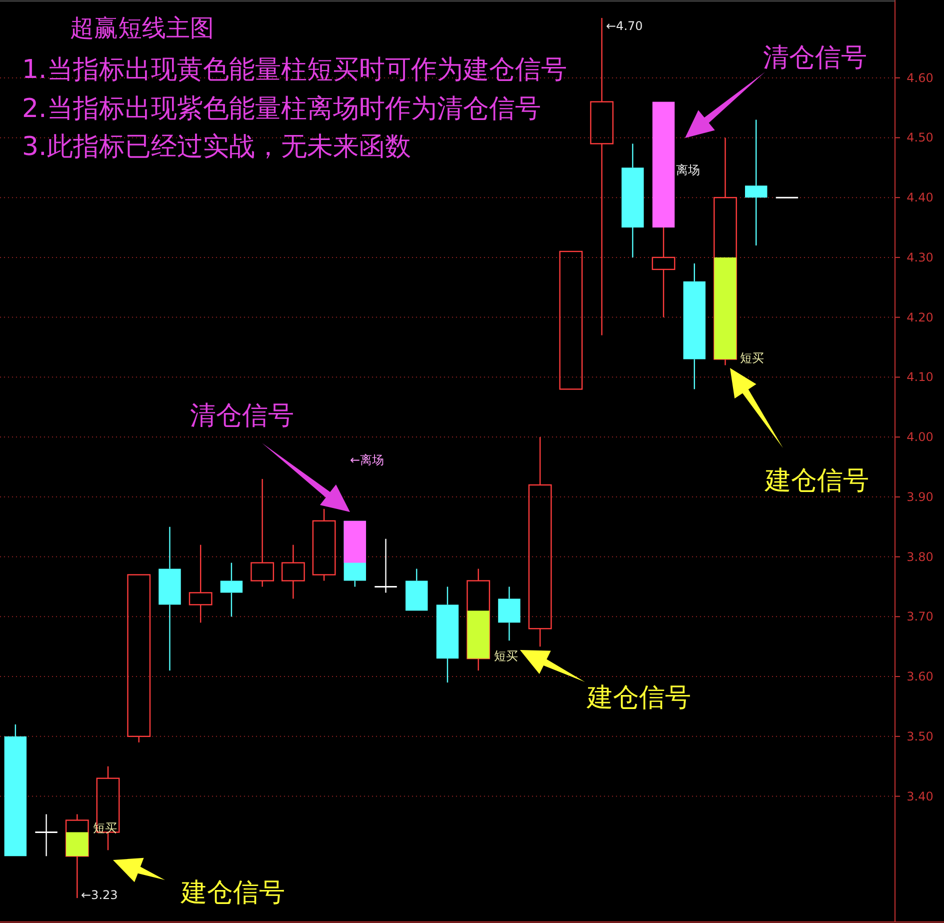 The image size is (944, 923). Describe the element at coordinates (920, 497) in the screenshot. I see `y-tick-label: 3.90` at that location.